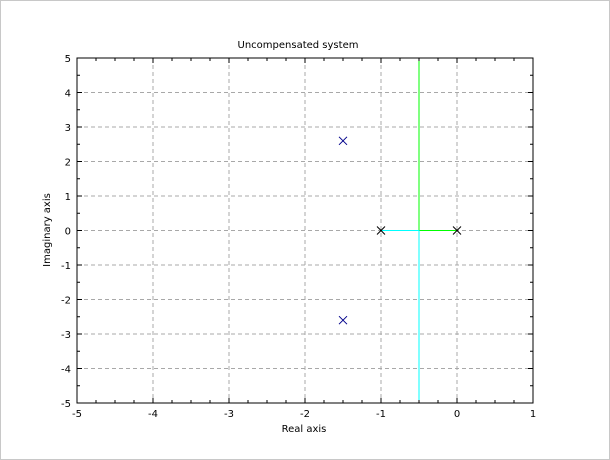  What do you see at coordinates (68, 59) in the screenshot?
I see `y-tick-label: 5` at bounding box center [68, 59].